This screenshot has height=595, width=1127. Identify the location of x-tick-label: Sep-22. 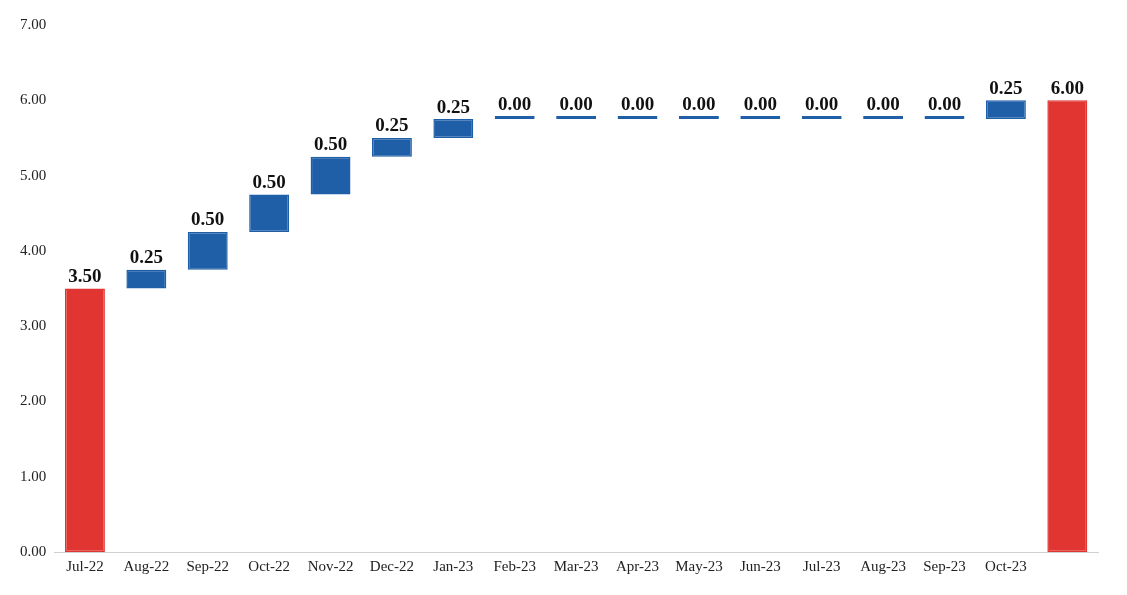
(207, 565).